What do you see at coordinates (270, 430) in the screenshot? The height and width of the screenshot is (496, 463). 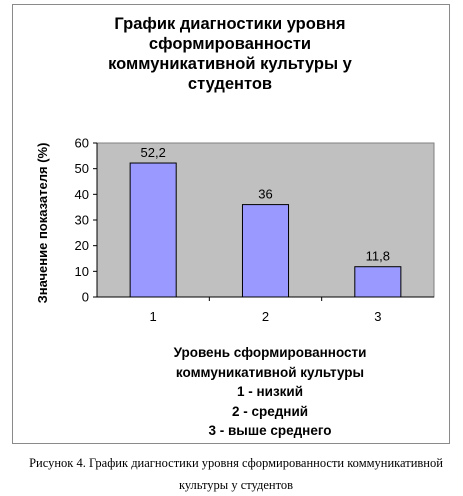 I see `x-axis-legend-line: 3 - выше среднего` at bounding box center [270, 430].